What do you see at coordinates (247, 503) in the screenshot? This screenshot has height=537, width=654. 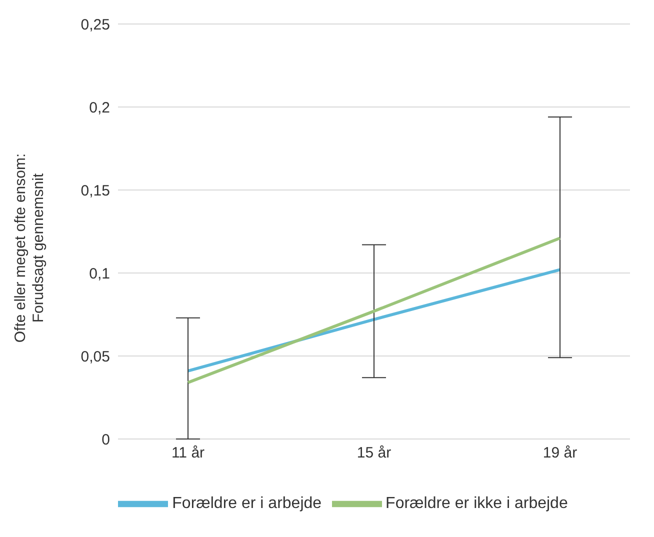 I see `legend-label: Forældre er i arbejde` at bounding box center [247, 503].